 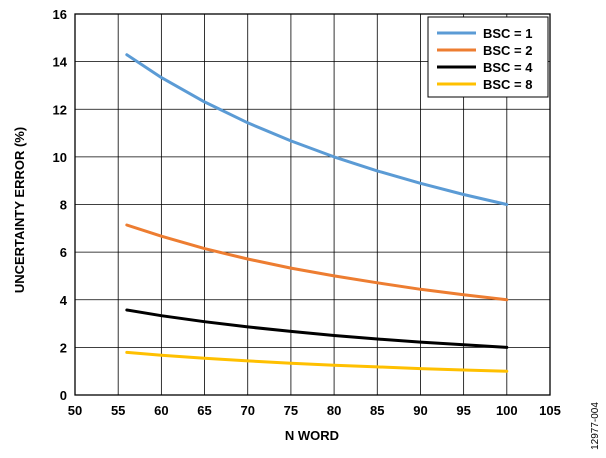 What do you see at coordinates (63, 347) in the screenshot?
I see `y-tick-label: 2` at bounding box center [63, 347].